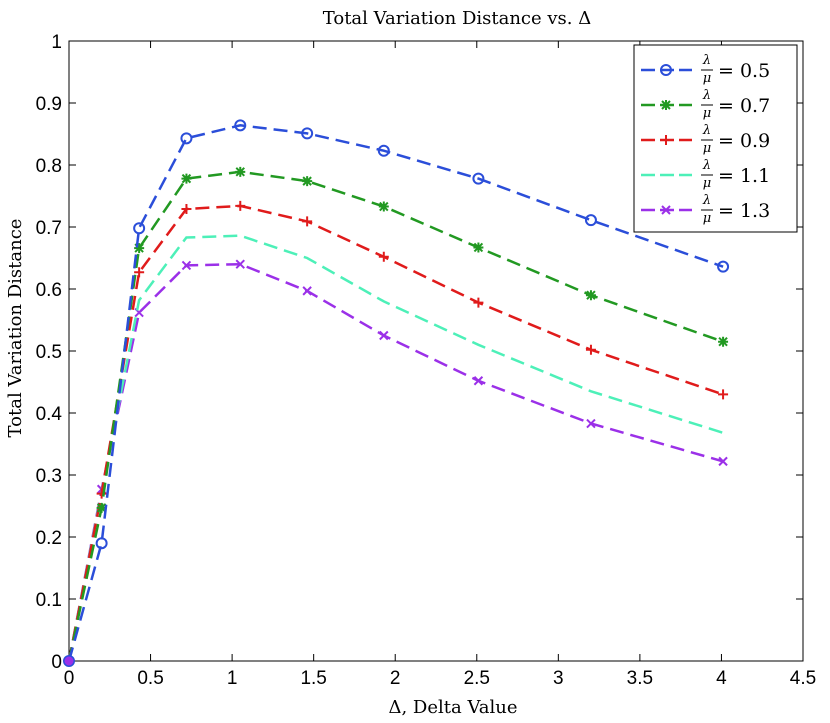  What do you see at coordinates (452, 707) in the screenshot?
I see `x-axis-label: Δ, Delta Value` at bounding box center [452, 707].